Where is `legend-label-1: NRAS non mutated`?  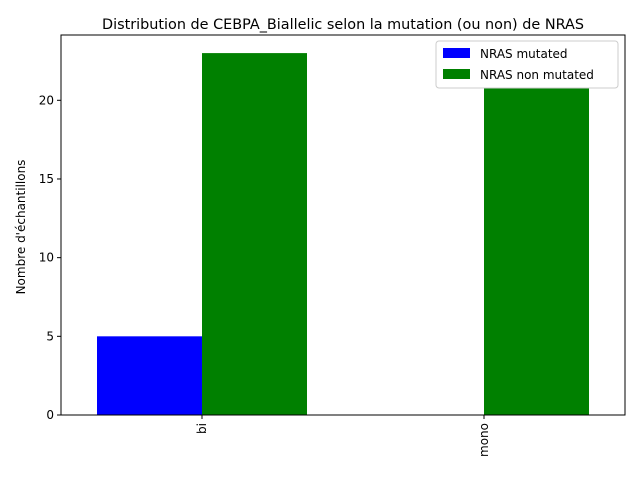
legend-label-1: NRAS non mutated is located at coordinates (537, 75).